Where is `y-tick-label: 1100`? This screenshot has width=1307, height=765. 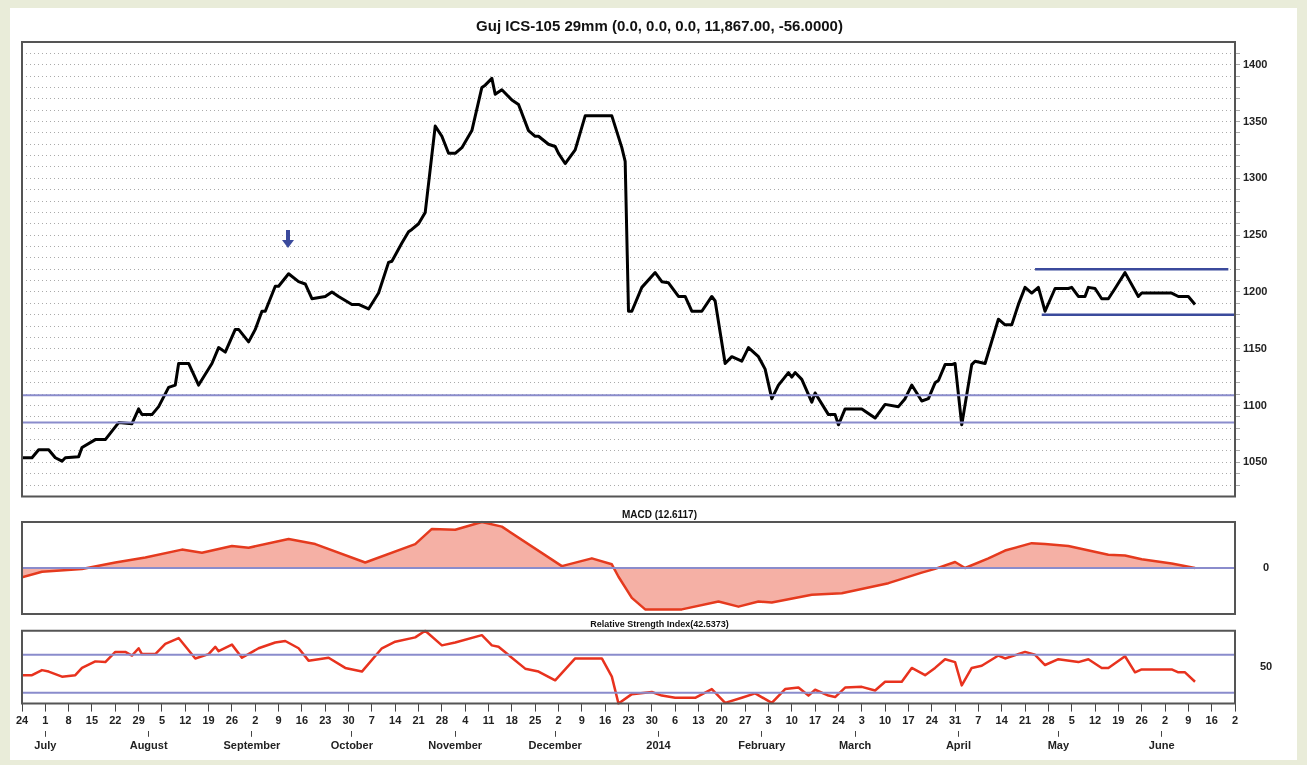 y-tick-label: 1100 is located at coordinates (1255, 404).